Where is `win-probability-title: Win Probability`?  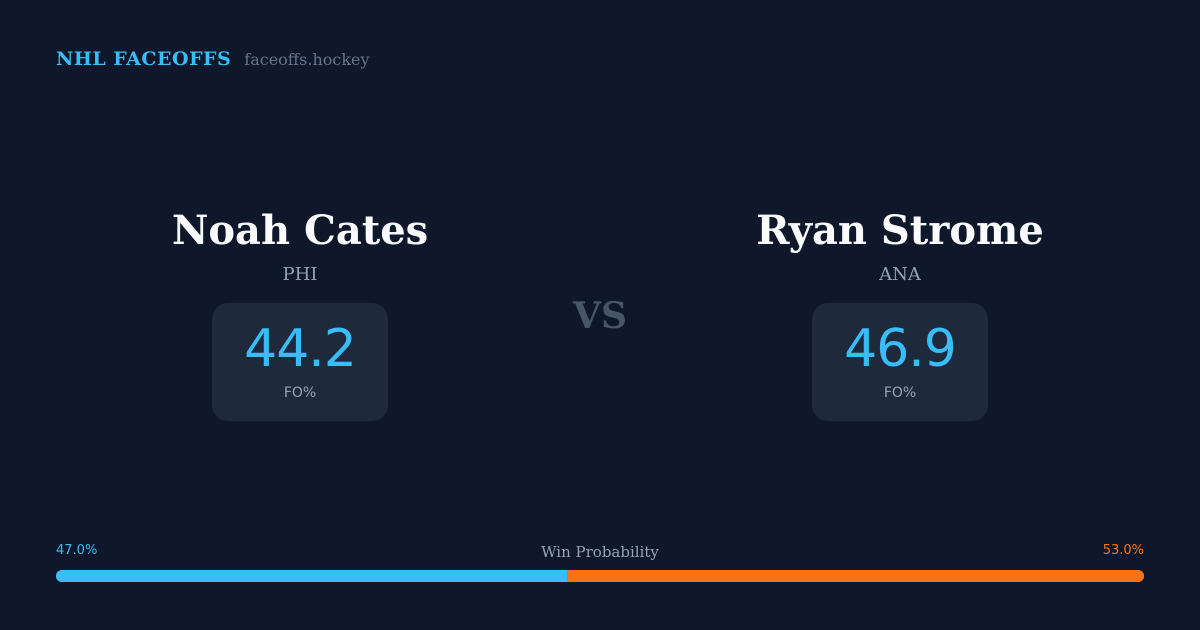
win-probability-title: Win Probability is located at coordinates (600, 552).